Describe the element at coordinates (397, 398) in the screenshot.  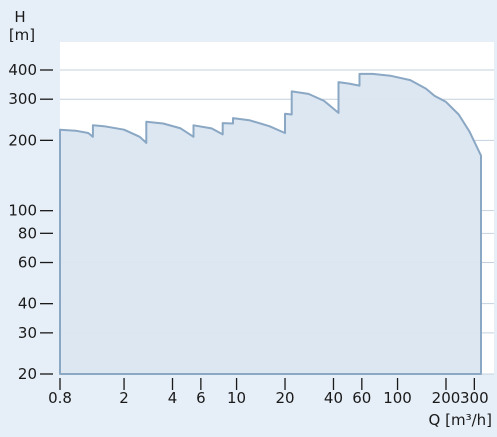
I see `x-tick-label-100: 100` at that location.